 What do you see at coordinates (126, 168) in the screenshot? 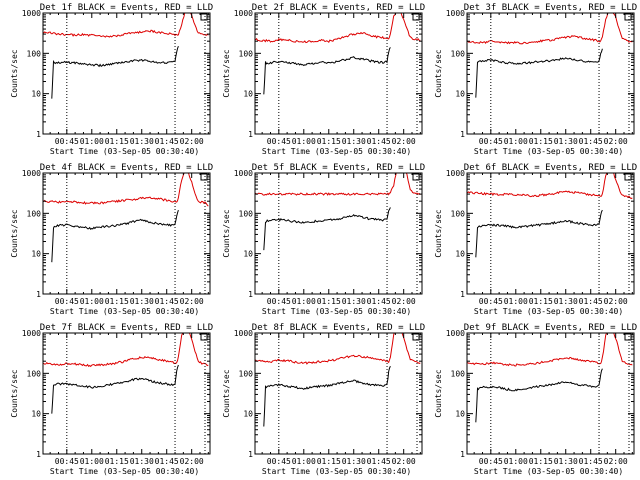
I see `chart-title: Det 4f BLACK = Events, RED = LLD` at bounding box center [126, 168].